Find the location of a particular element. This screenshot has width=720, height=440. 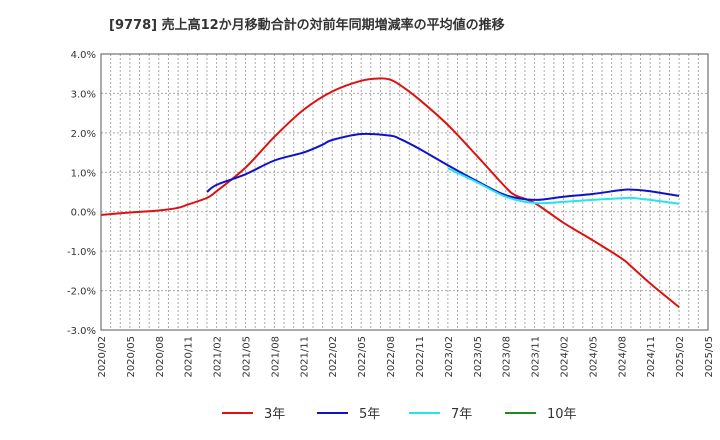

x-tick-label: 2023/05 is located at coordinates (478, 357).